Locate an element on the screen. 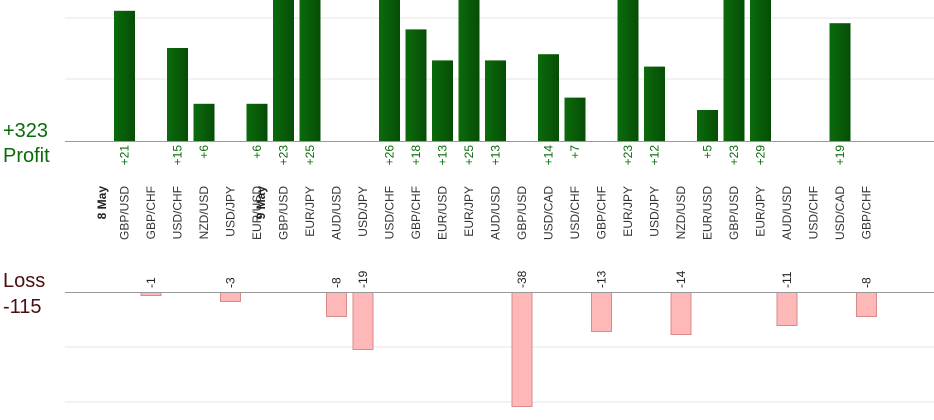 The width and height of the screenshot is (934, 420). profit-total: +323 is located at coordinates (26, 131).